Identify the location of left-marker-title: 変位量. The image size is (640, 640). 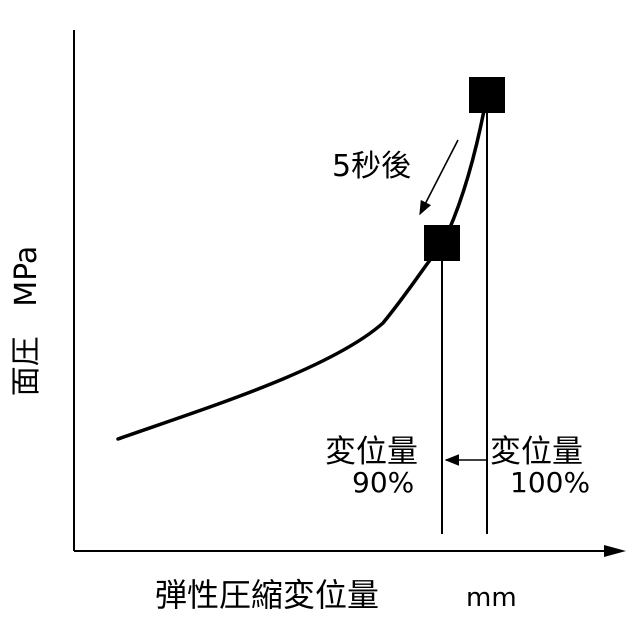
(371, 452).